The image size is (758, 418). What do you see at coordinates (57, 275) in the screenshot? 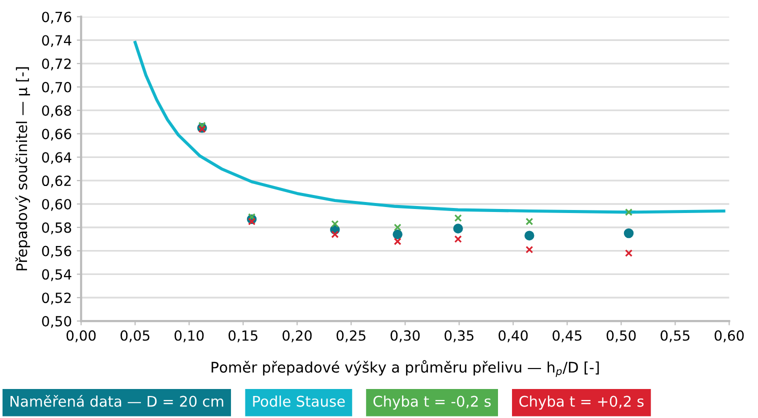
I see `y-tick-label: 0,54` at bounding box center [57, 275].